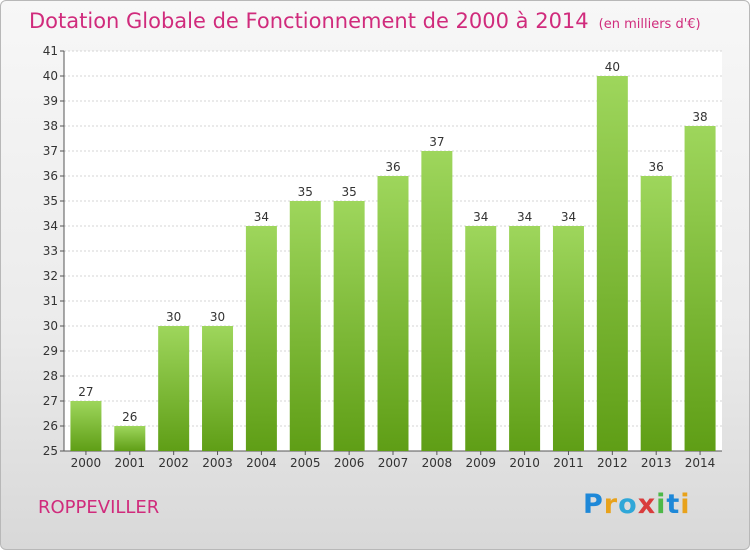 The height and width of the screenshot is (550, 750). I want to click on x-tick-label: 2002, so click(173, 463).